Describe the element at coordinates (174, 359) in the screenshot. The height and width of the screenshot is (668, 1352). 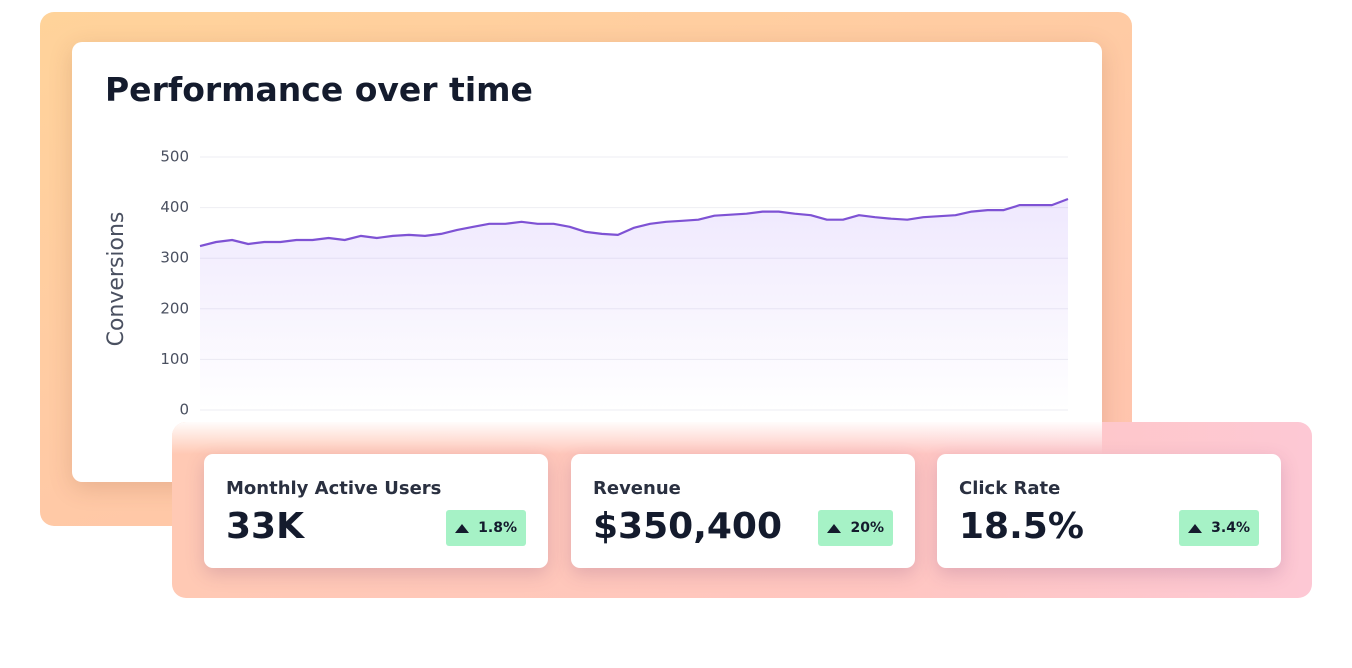
I see `y-tick-label: 100` at that location.